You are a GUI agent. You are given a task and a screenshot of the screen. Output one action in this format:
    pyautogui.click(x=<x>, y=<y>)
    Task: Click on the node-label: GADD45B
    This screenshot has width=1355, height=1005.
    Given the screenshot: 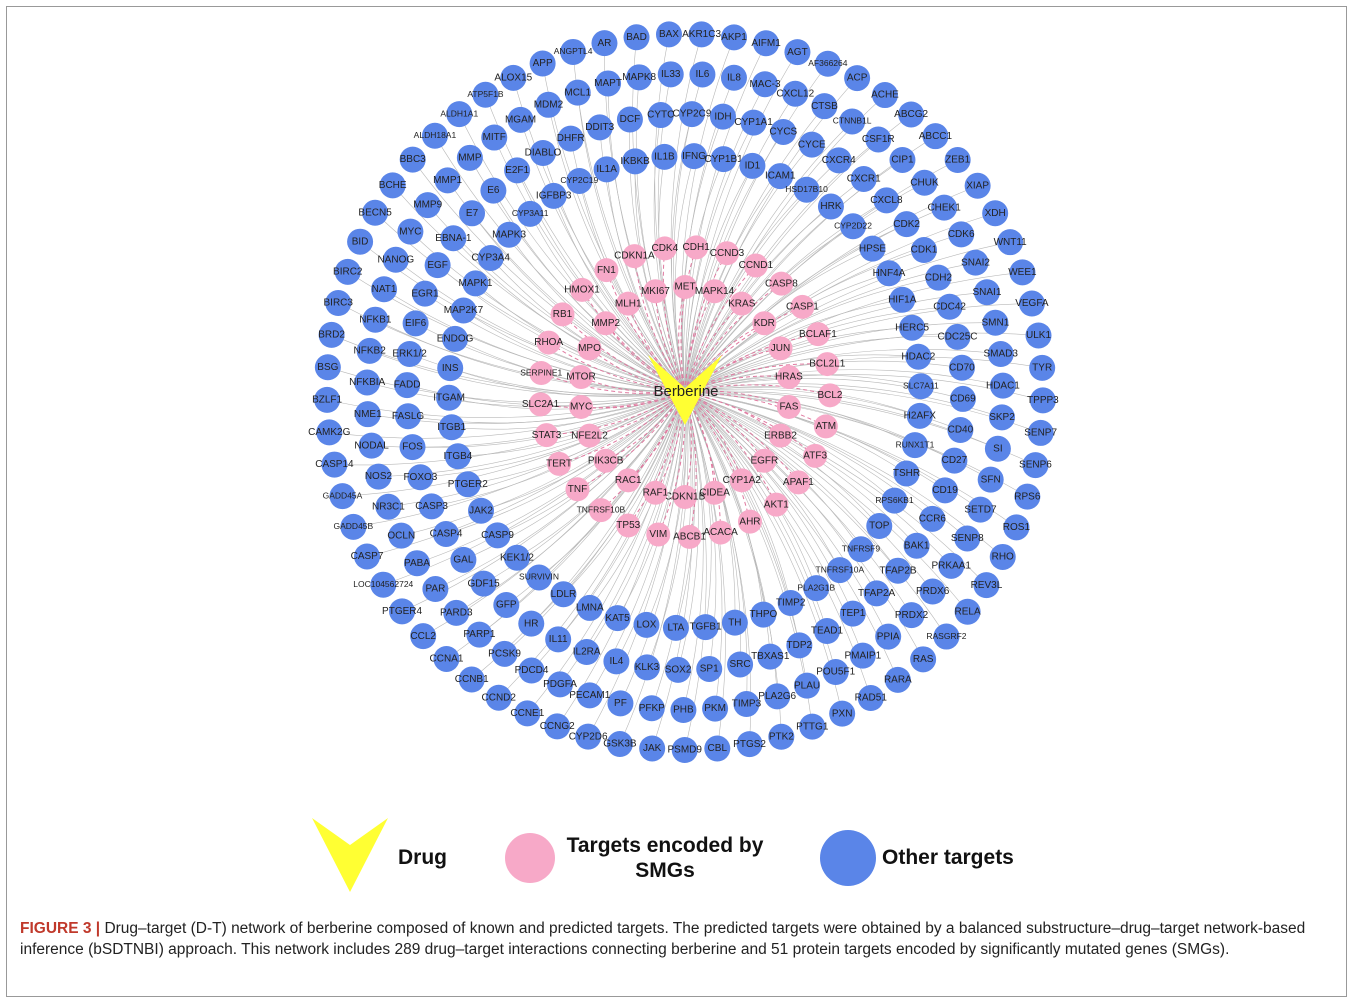 What is the action you would take?
    pyautogui.click(x=354, y=526)
    